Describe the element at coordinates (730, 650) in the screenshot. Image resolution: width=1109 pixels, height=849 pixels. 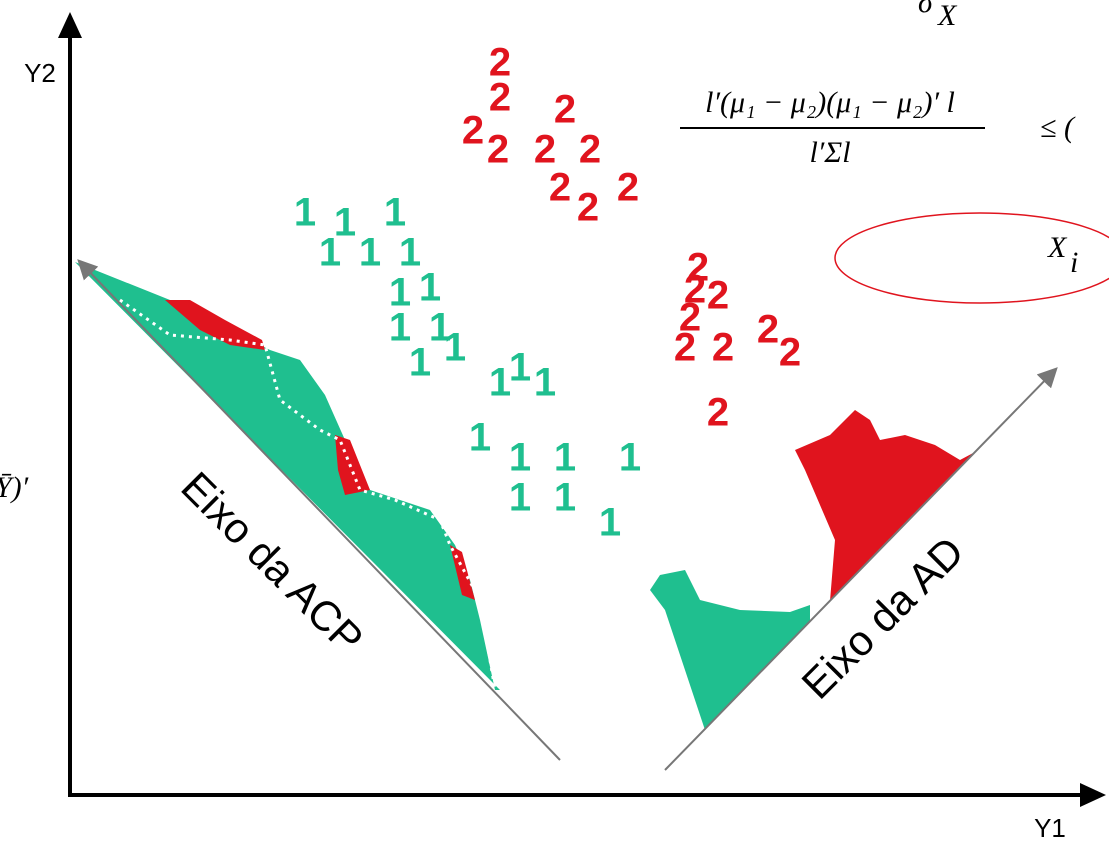
I see `da-green-density` at that location.